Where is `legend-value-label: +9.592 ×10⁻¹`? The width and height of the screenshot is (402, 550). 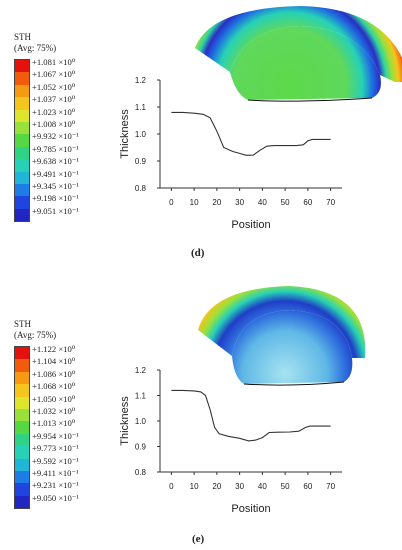
legend-value-label: +9.592 ×10⁻¹ is located at coordinates (55, 460).